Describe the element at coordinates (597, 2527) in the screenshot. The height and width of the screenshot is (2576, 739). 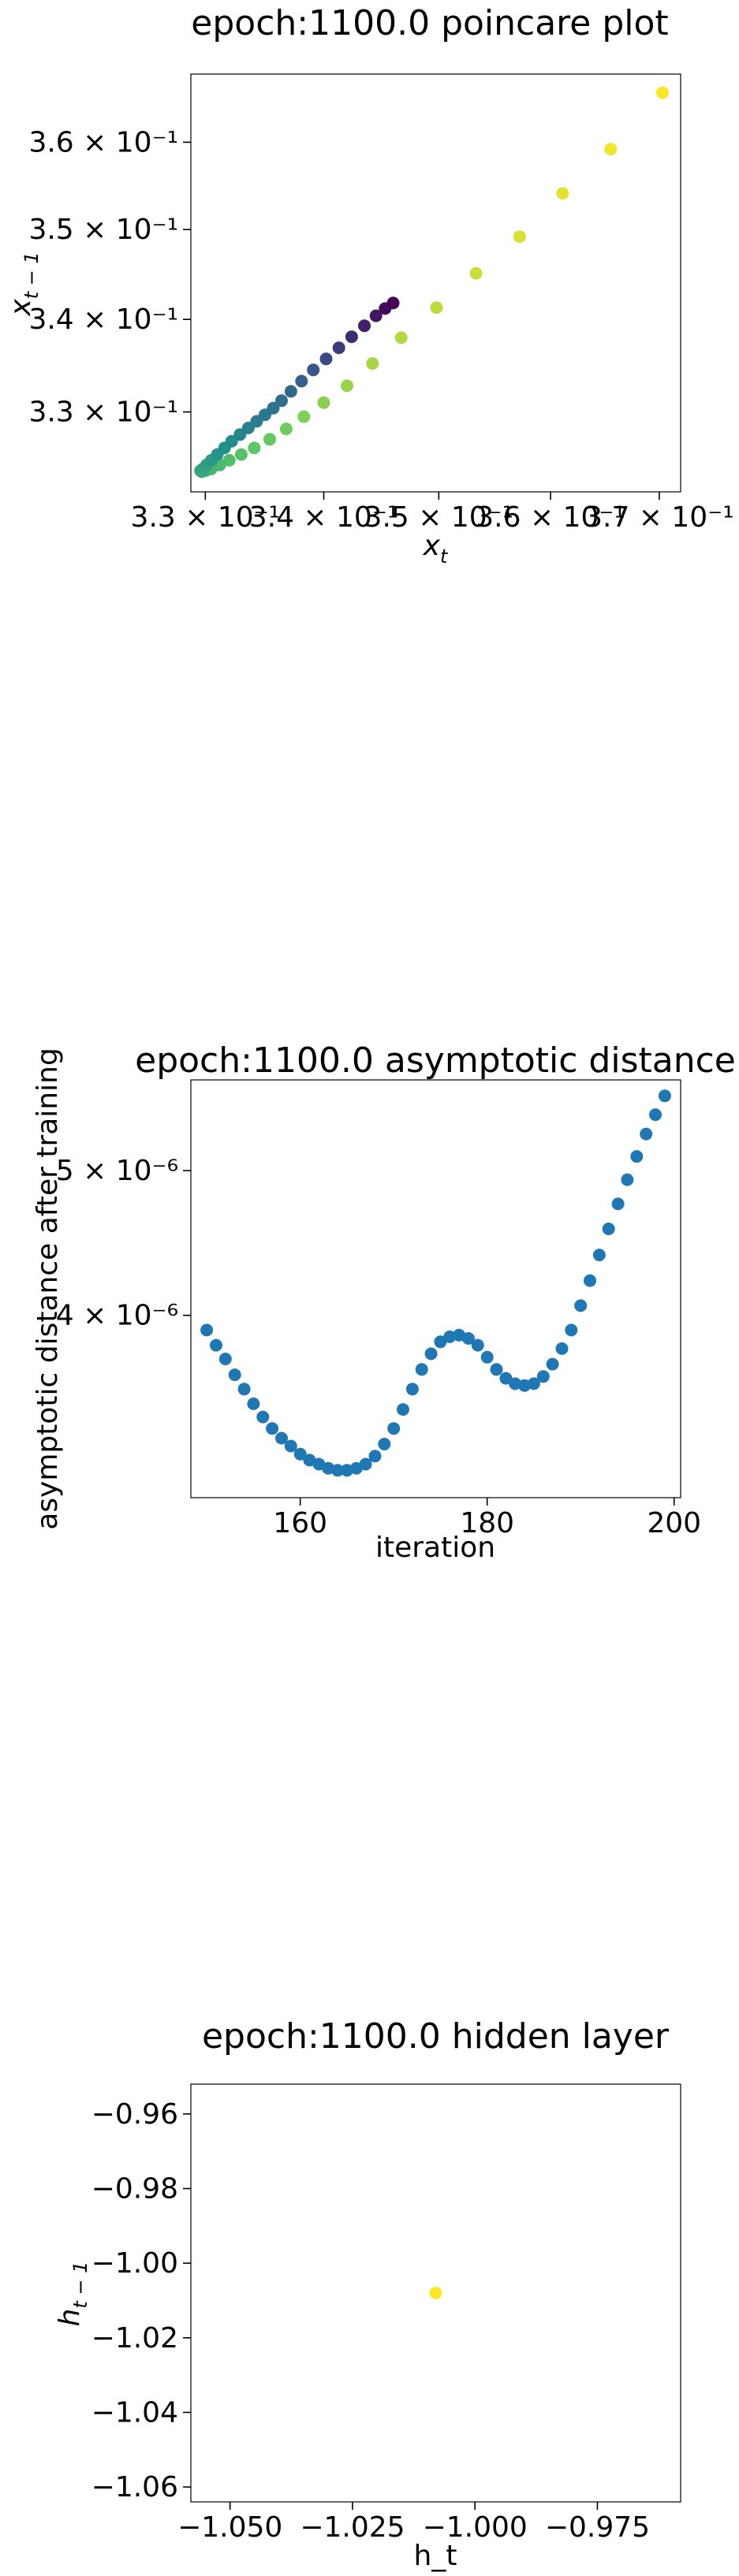
I see `x-tick-label: −0.975` at that location.